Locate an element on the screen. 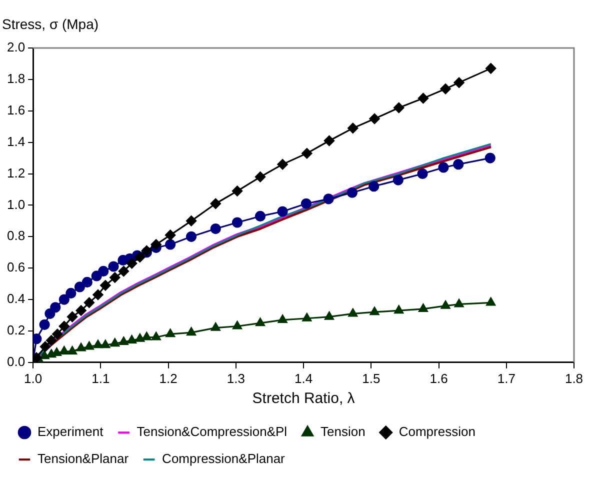 Image resolution: width=600 pixels, height=480 pixels. x-tick-label: 1.4 is located at coordinates (303, 378).